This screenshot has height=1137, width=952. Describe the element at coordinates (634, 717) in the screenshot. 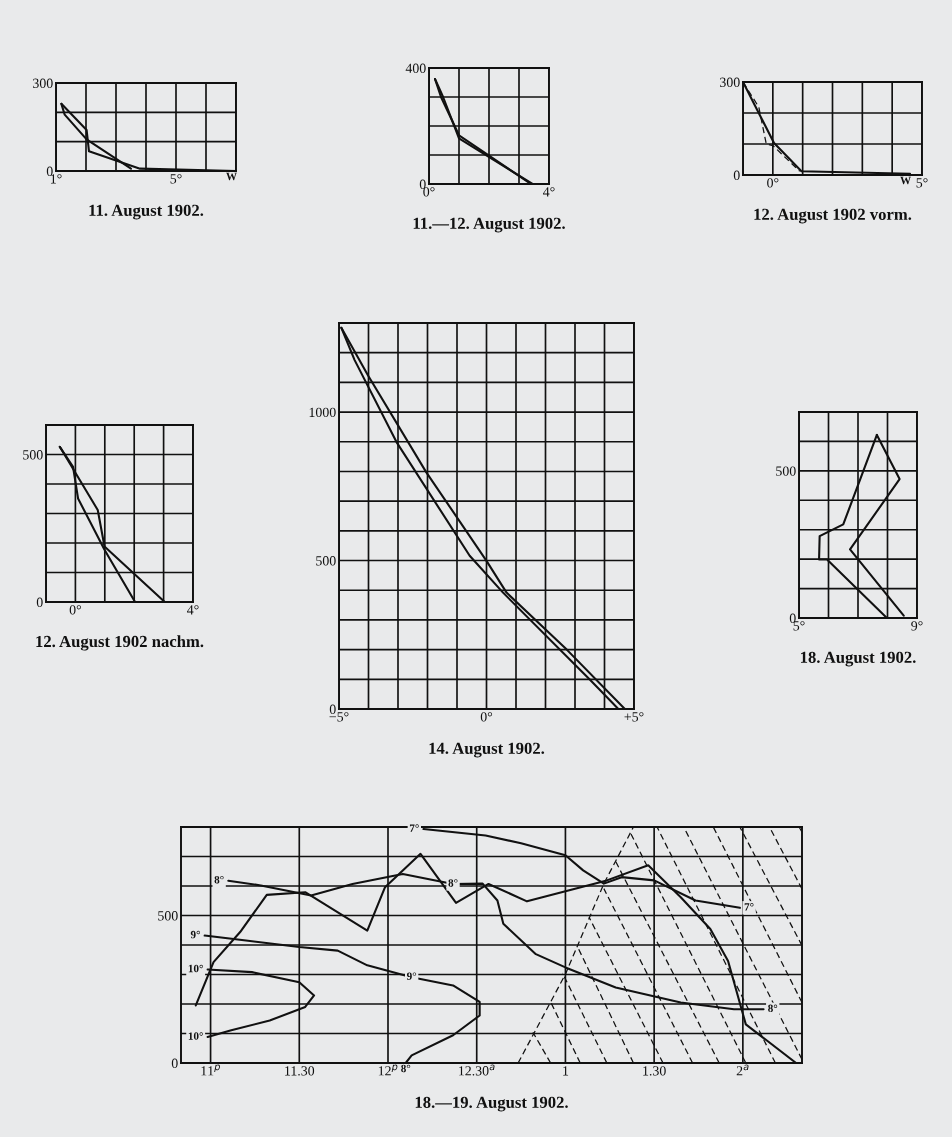

I see `x-tick-label: +5°` at that location.